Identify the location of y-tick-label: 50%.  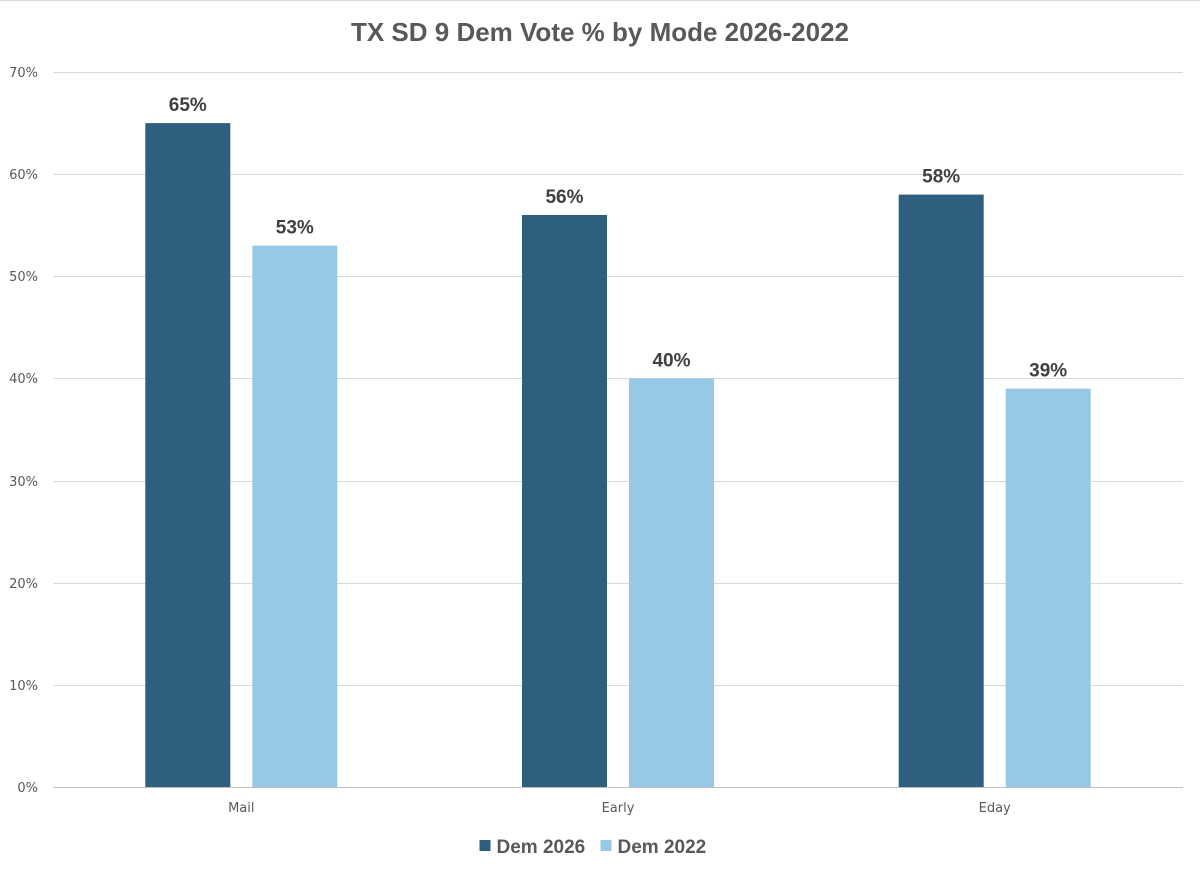
(23, 277).